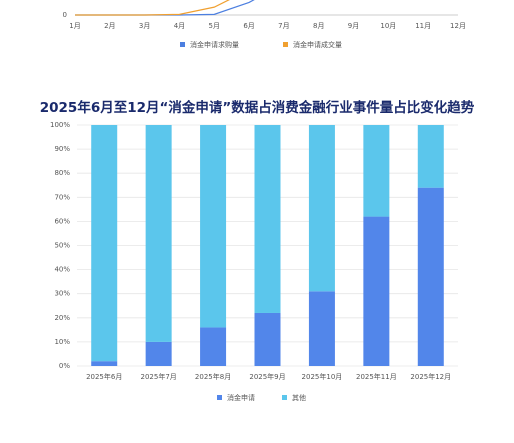 The image size is (514, 443). Describe the element at coordinates (430, 376) in the screenshot. I see `x-tick-label: 2025年12月` at that location.